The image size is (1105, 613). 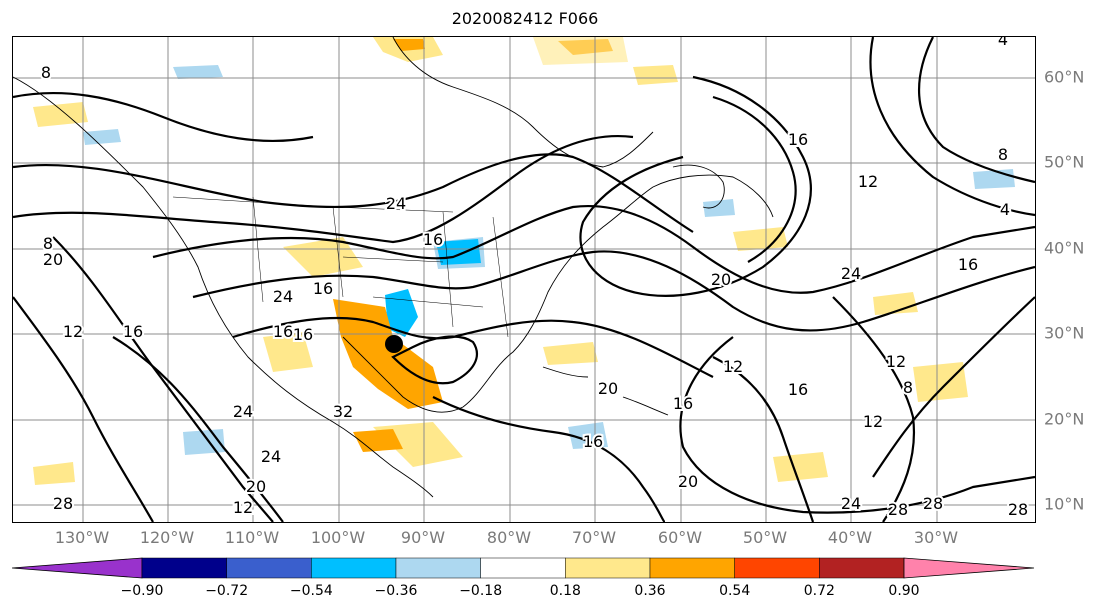 I want to click on colorbar-tick-label: 0.72, so click(x=819, y=591).